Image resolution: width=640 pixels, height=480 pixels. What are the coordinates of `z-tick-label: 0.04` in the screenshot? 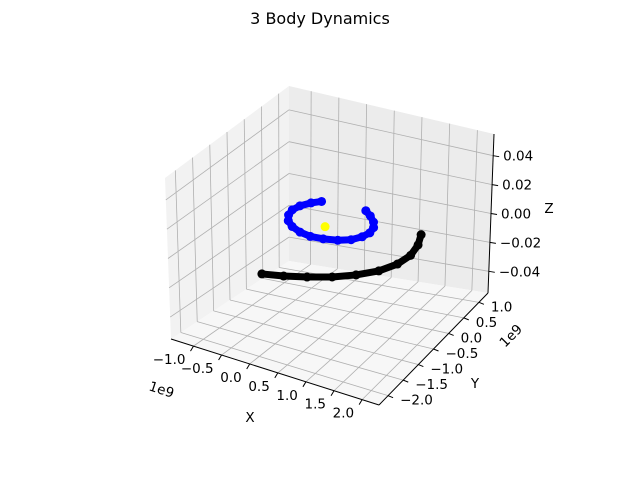 It's located at (518, 157).